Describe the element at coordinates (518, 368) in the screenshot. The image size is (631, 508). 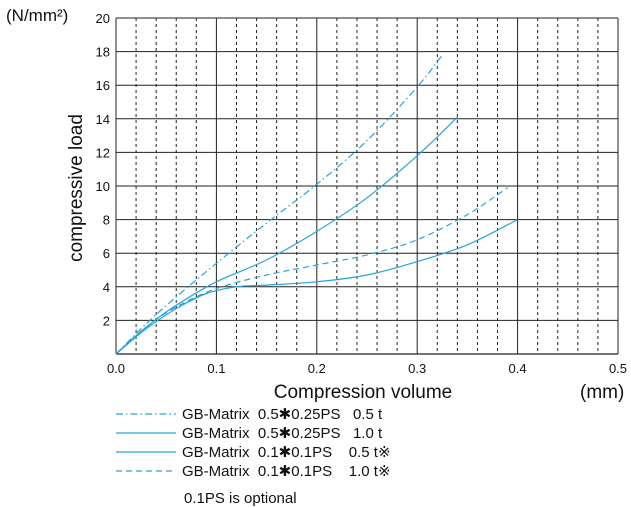
I see `x-tick-label: 0.4` at that location.